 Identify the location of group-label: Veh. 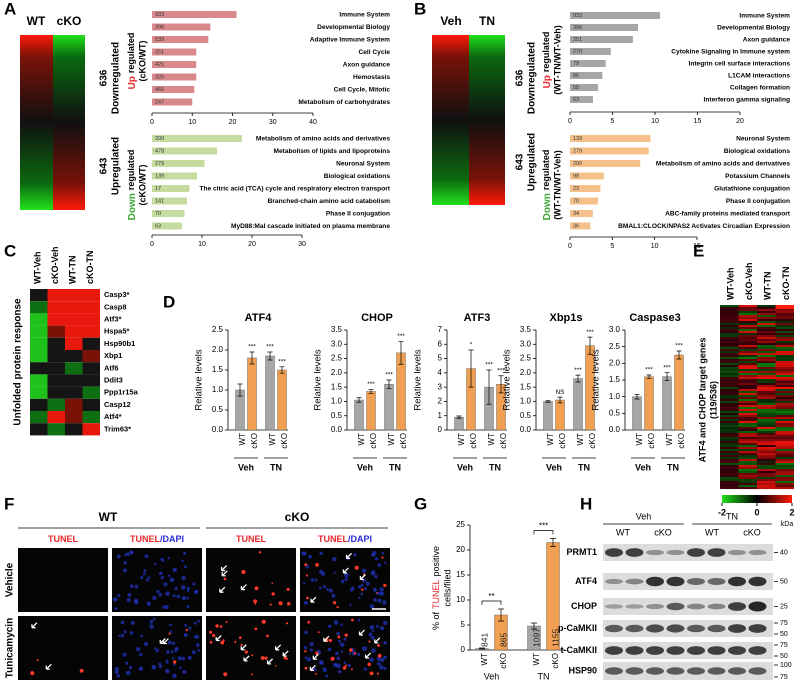
(643, 467).